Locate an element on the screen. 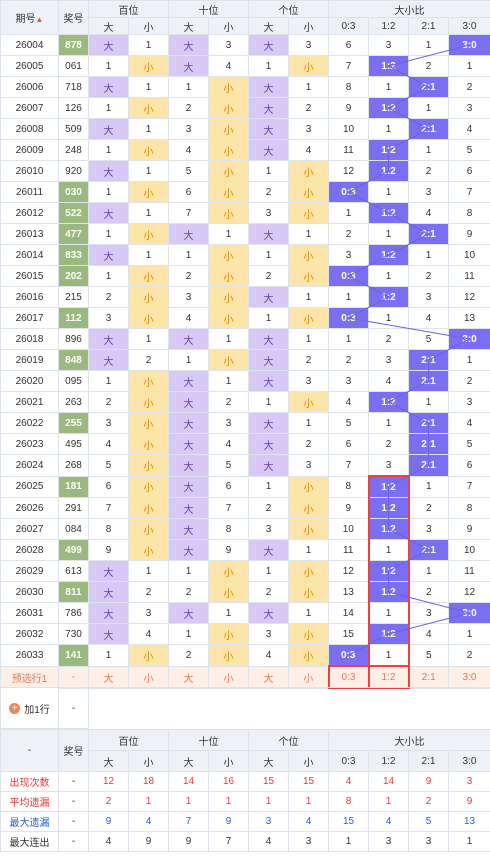 The image size is (490, 858). prize-cell: 833 is located at coordinates (73, 255).